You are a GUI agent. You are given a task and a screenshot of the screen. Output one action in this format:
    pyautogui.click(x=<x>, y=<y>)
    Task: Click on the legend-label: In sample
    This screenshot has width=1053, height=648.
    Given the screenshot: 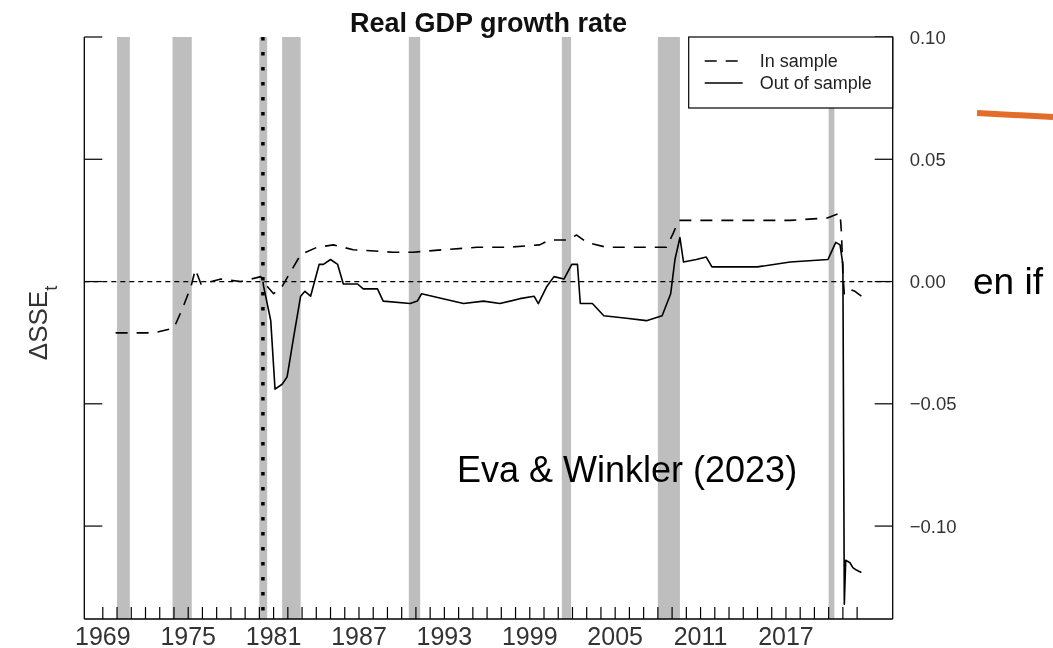 What is the action you would take?
    pyautogui.click(x=798, y=61)
    